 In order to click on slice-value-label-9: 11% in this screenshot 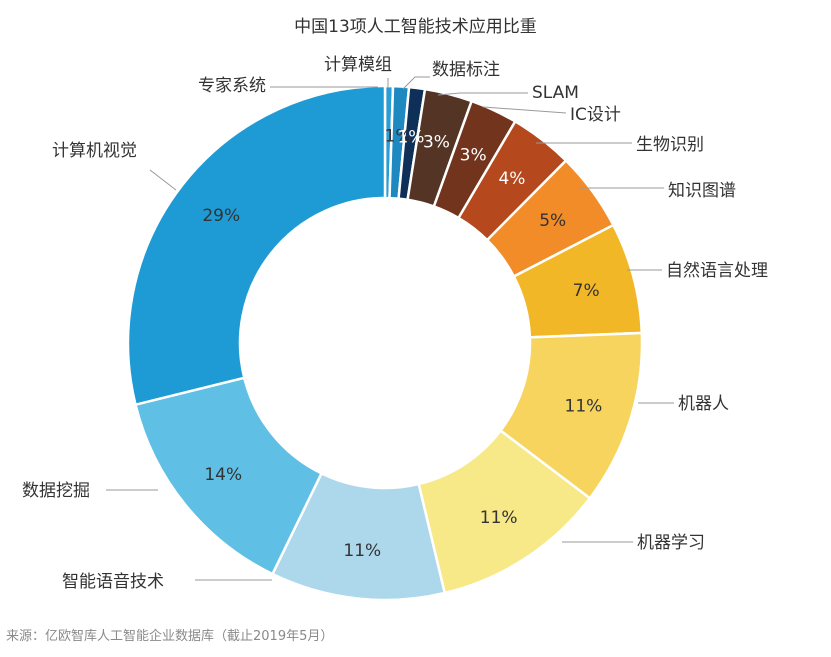, I will do `click(499, 518)`.